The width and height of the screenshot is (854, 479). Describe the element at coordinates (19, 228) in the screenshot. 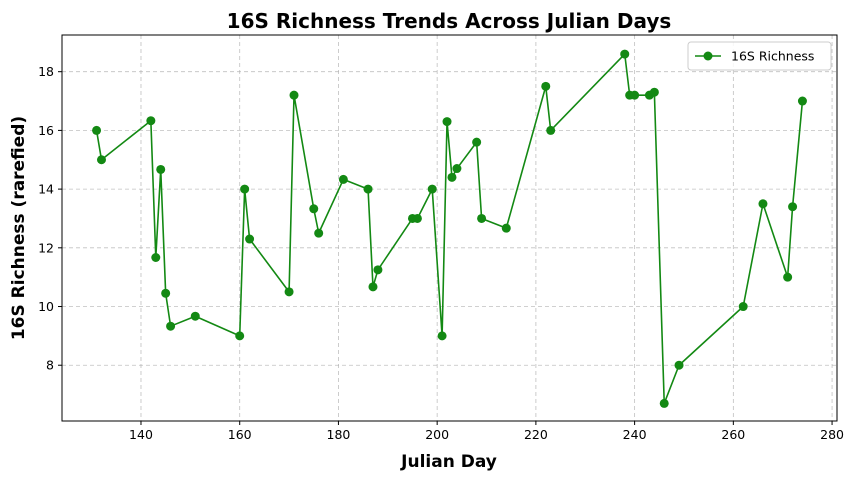

I see `y-axis-label: 16S Richness (rarefied)` at that location.